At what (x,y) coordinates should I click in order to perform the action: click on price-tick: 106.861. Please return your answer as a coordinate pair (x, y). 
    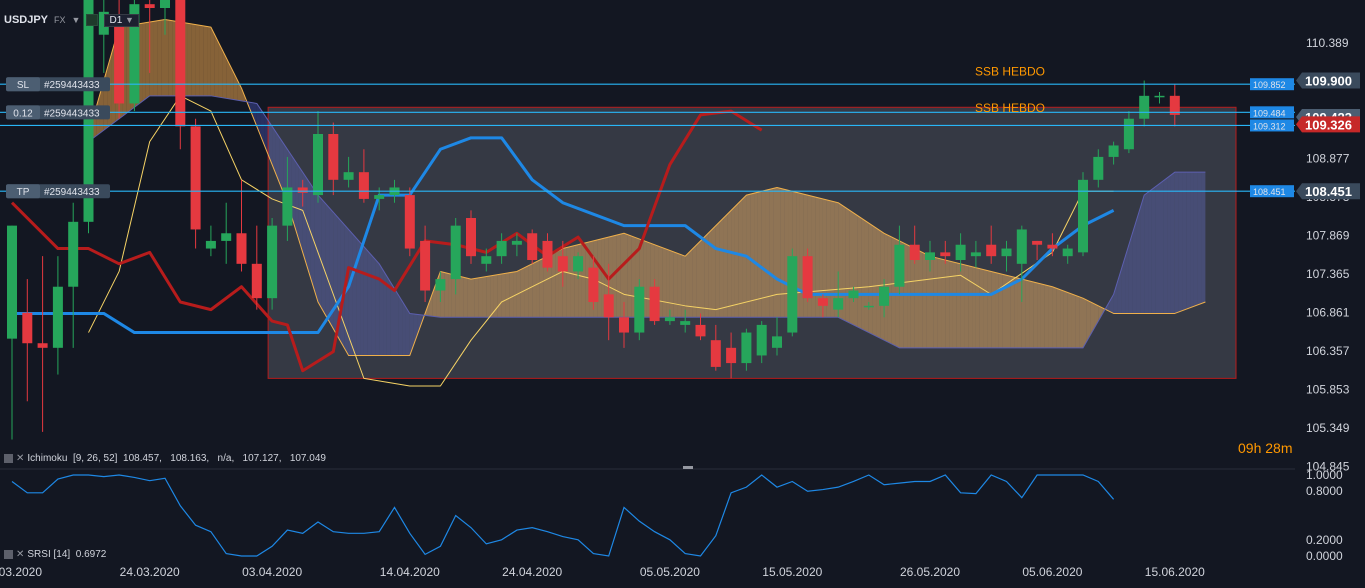
    Looking at the image, I should click on (1328, 313).